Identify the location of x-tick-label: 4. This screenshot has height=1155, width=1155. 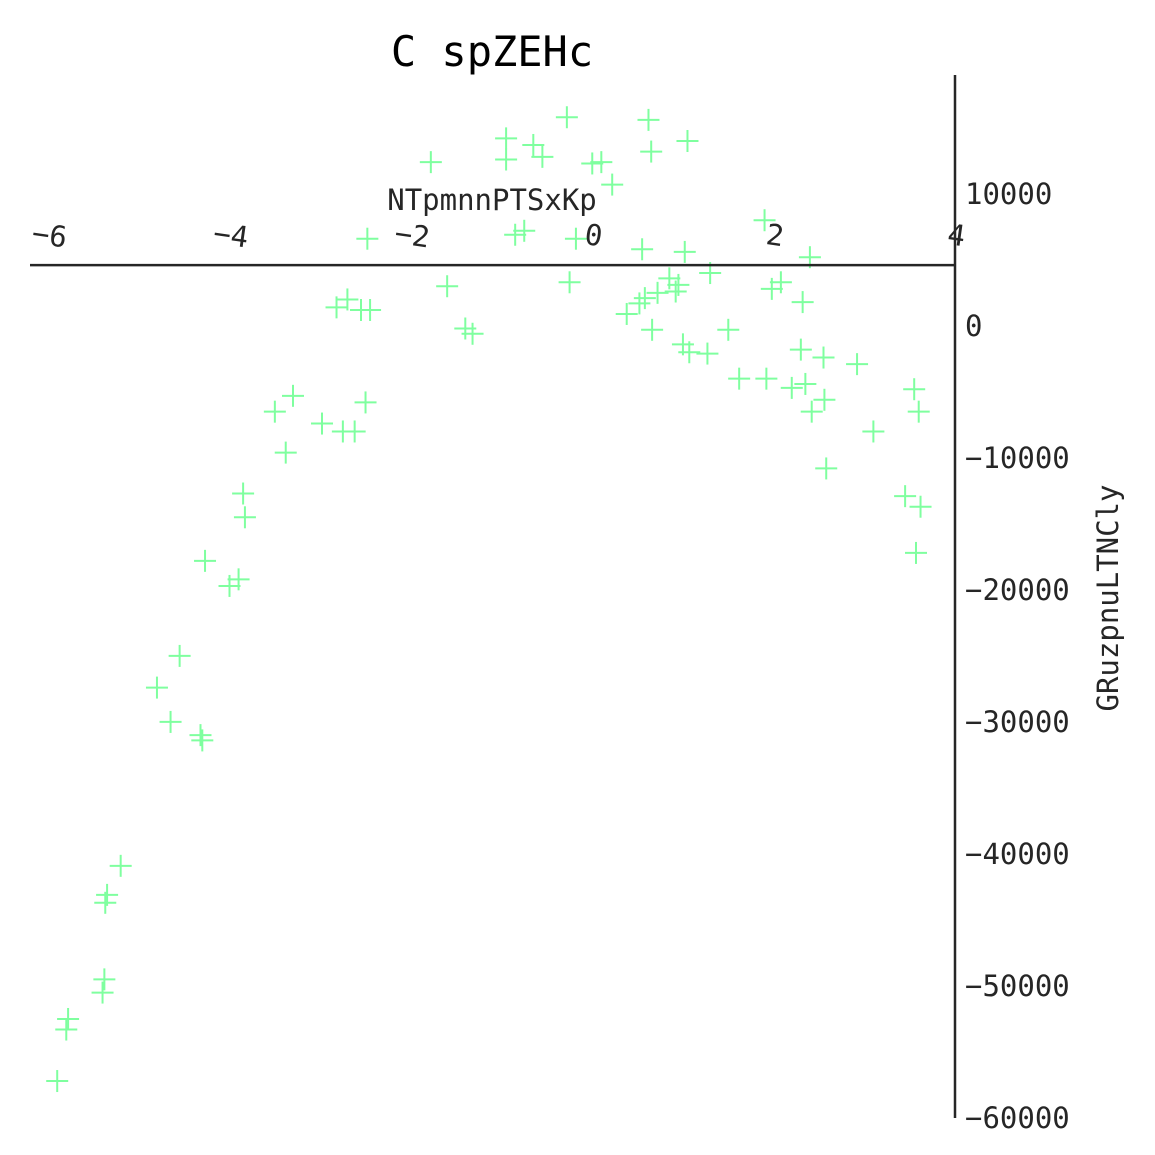
(956, 235).